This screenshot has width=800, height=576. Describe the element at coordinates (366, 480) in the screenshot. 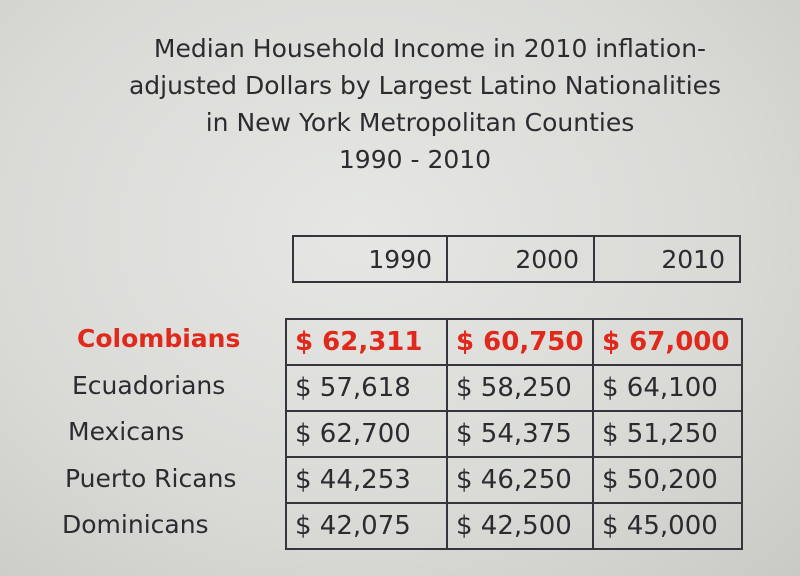

I see `cell: $ 44,253` at that location.